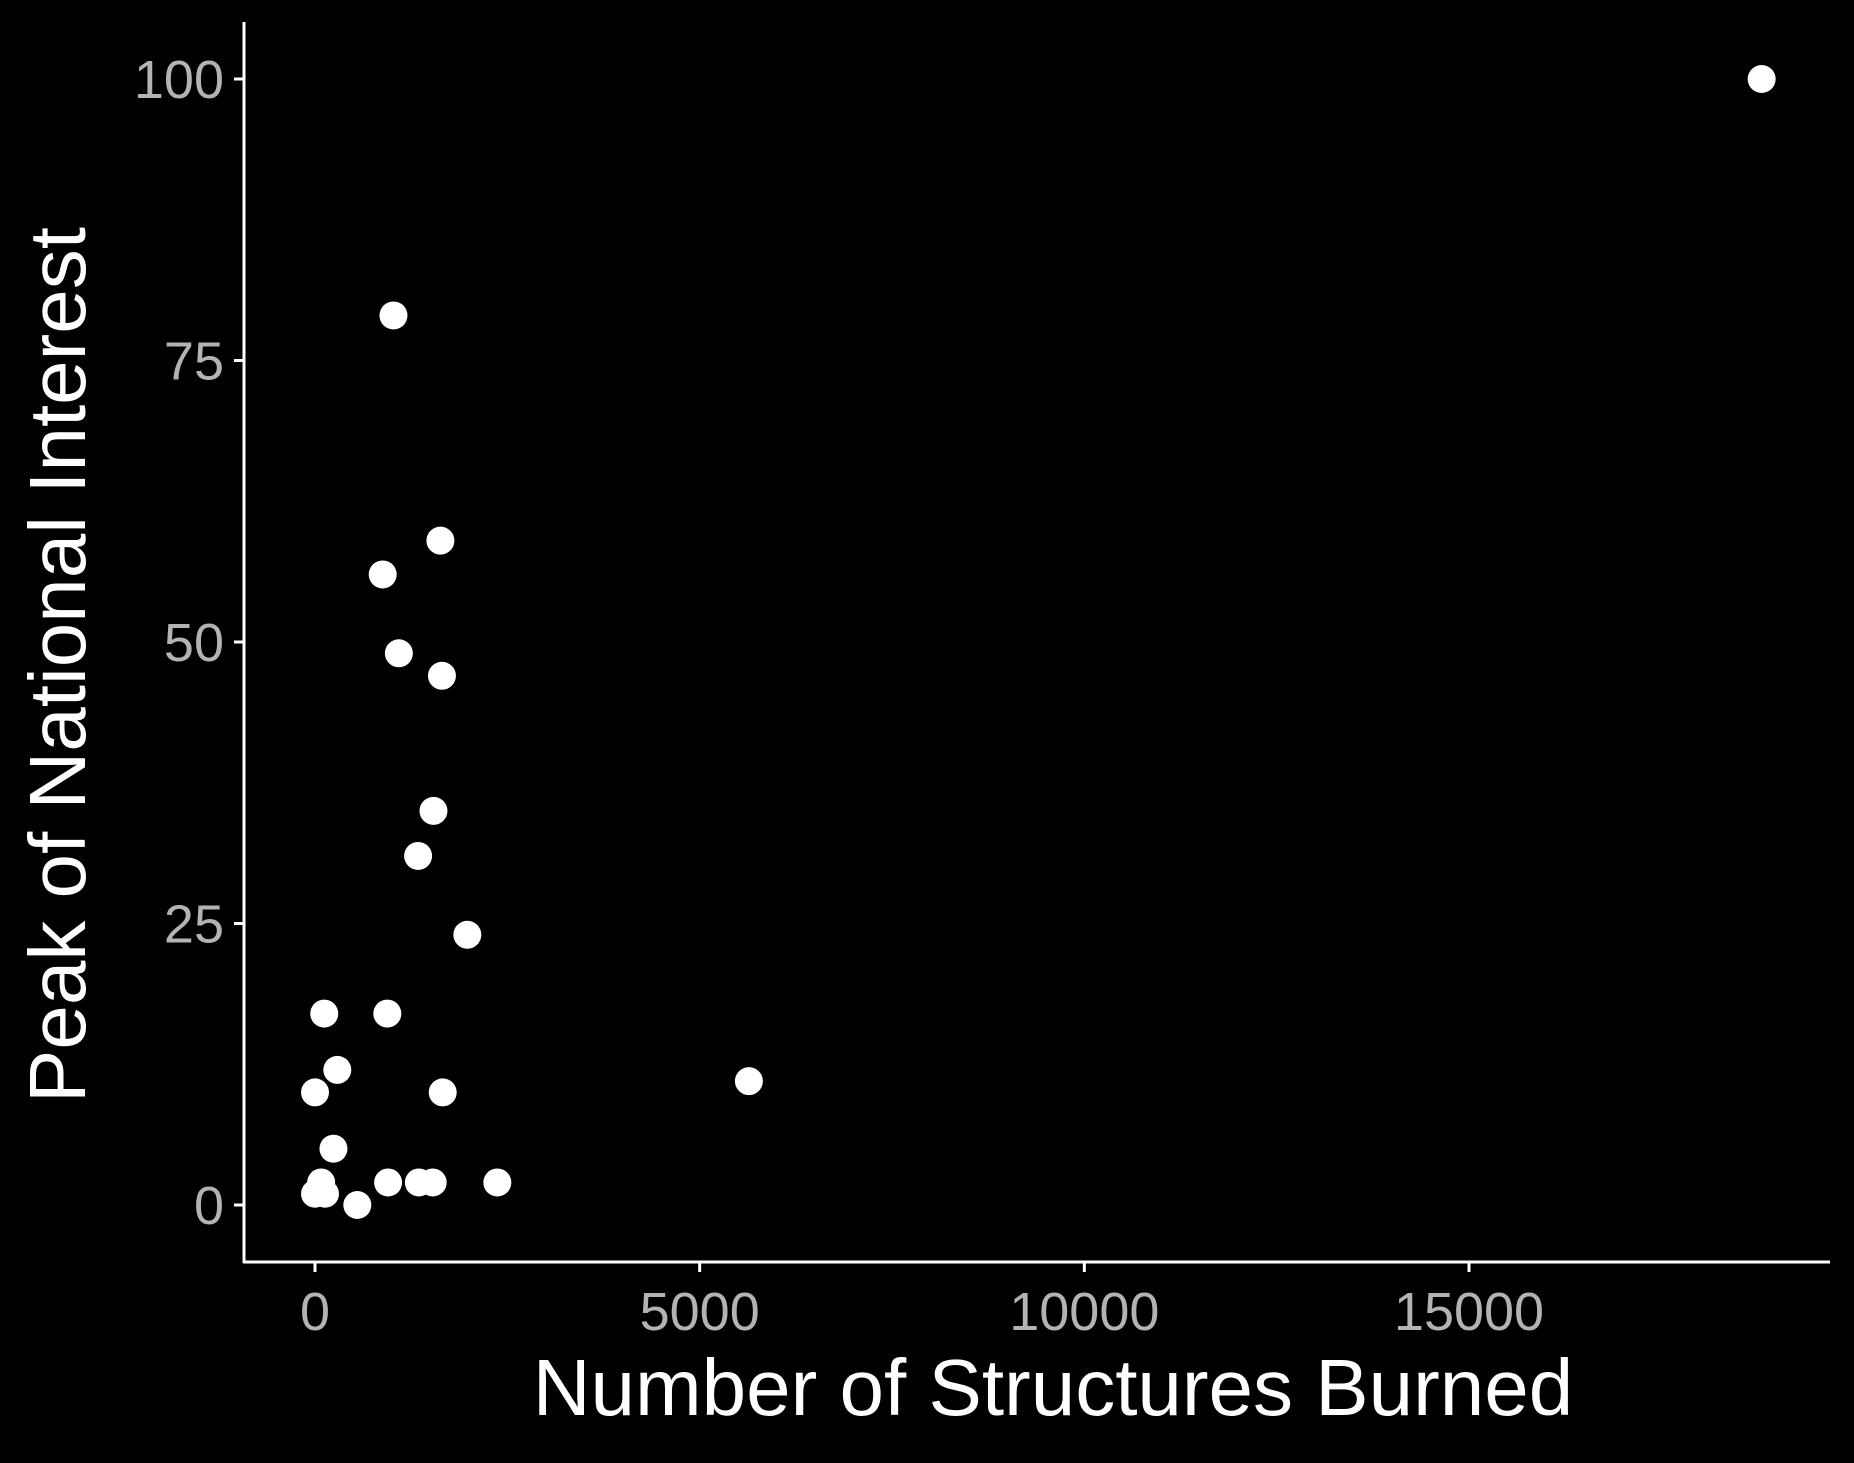 The image size is (1854, 1463). Describe the element at coordinates (1469, 1312) in the screenshot. I see `x-tick-label: 15000` at that location.